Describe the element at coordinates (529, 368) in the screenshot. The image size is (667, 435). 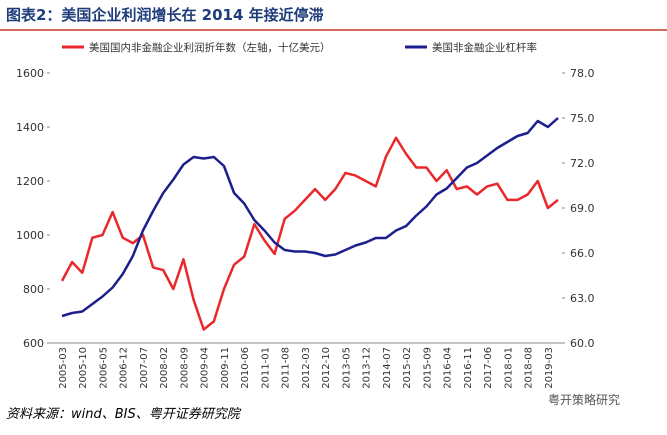
I see `x-tick-label: 2018-08` at that location.